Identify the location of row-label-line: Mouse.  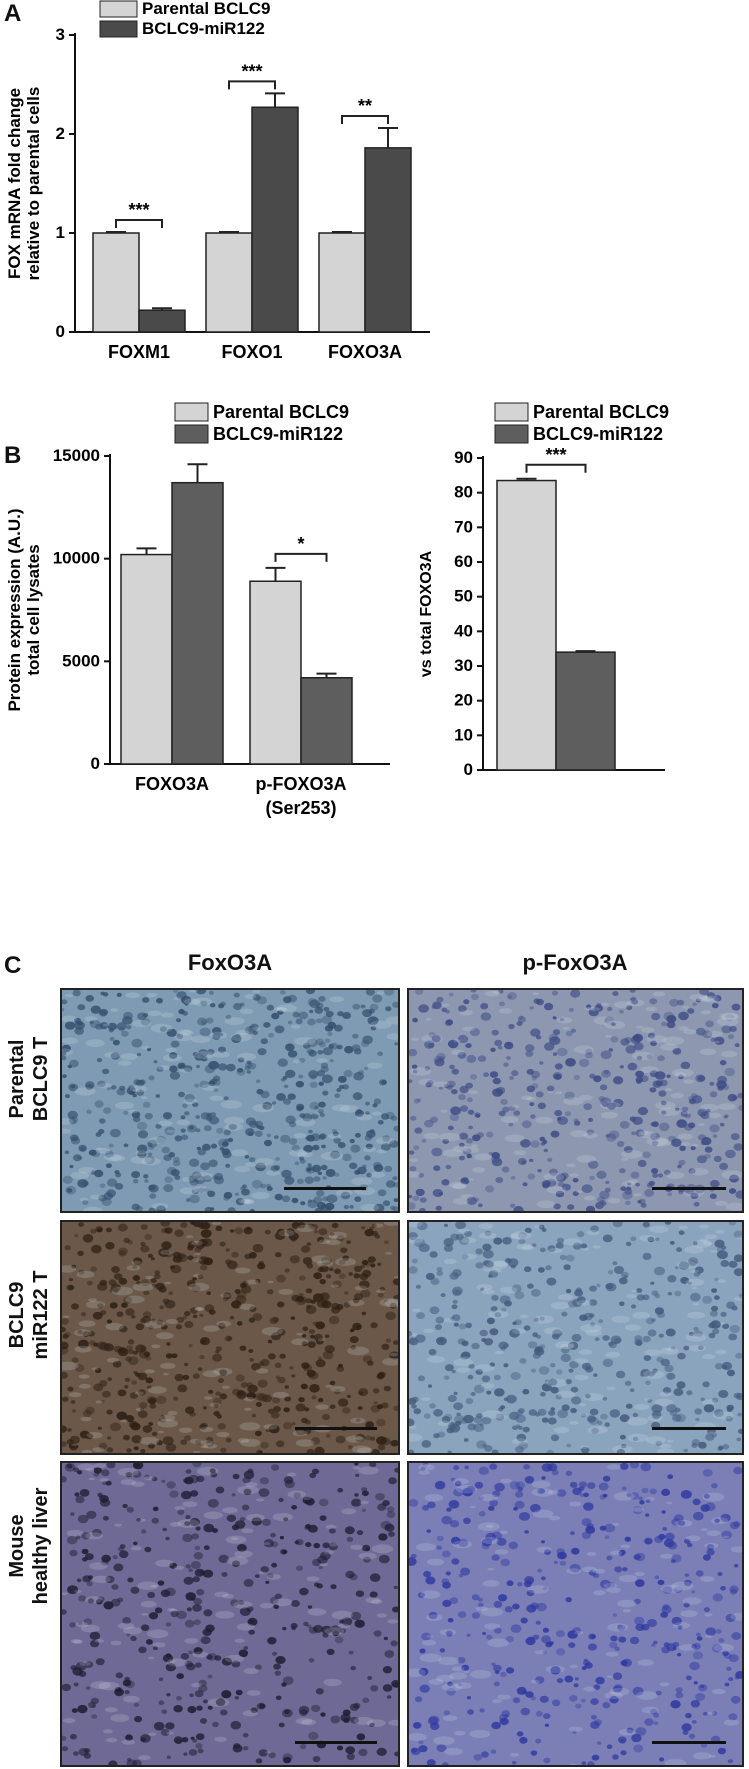
(17, 1546).